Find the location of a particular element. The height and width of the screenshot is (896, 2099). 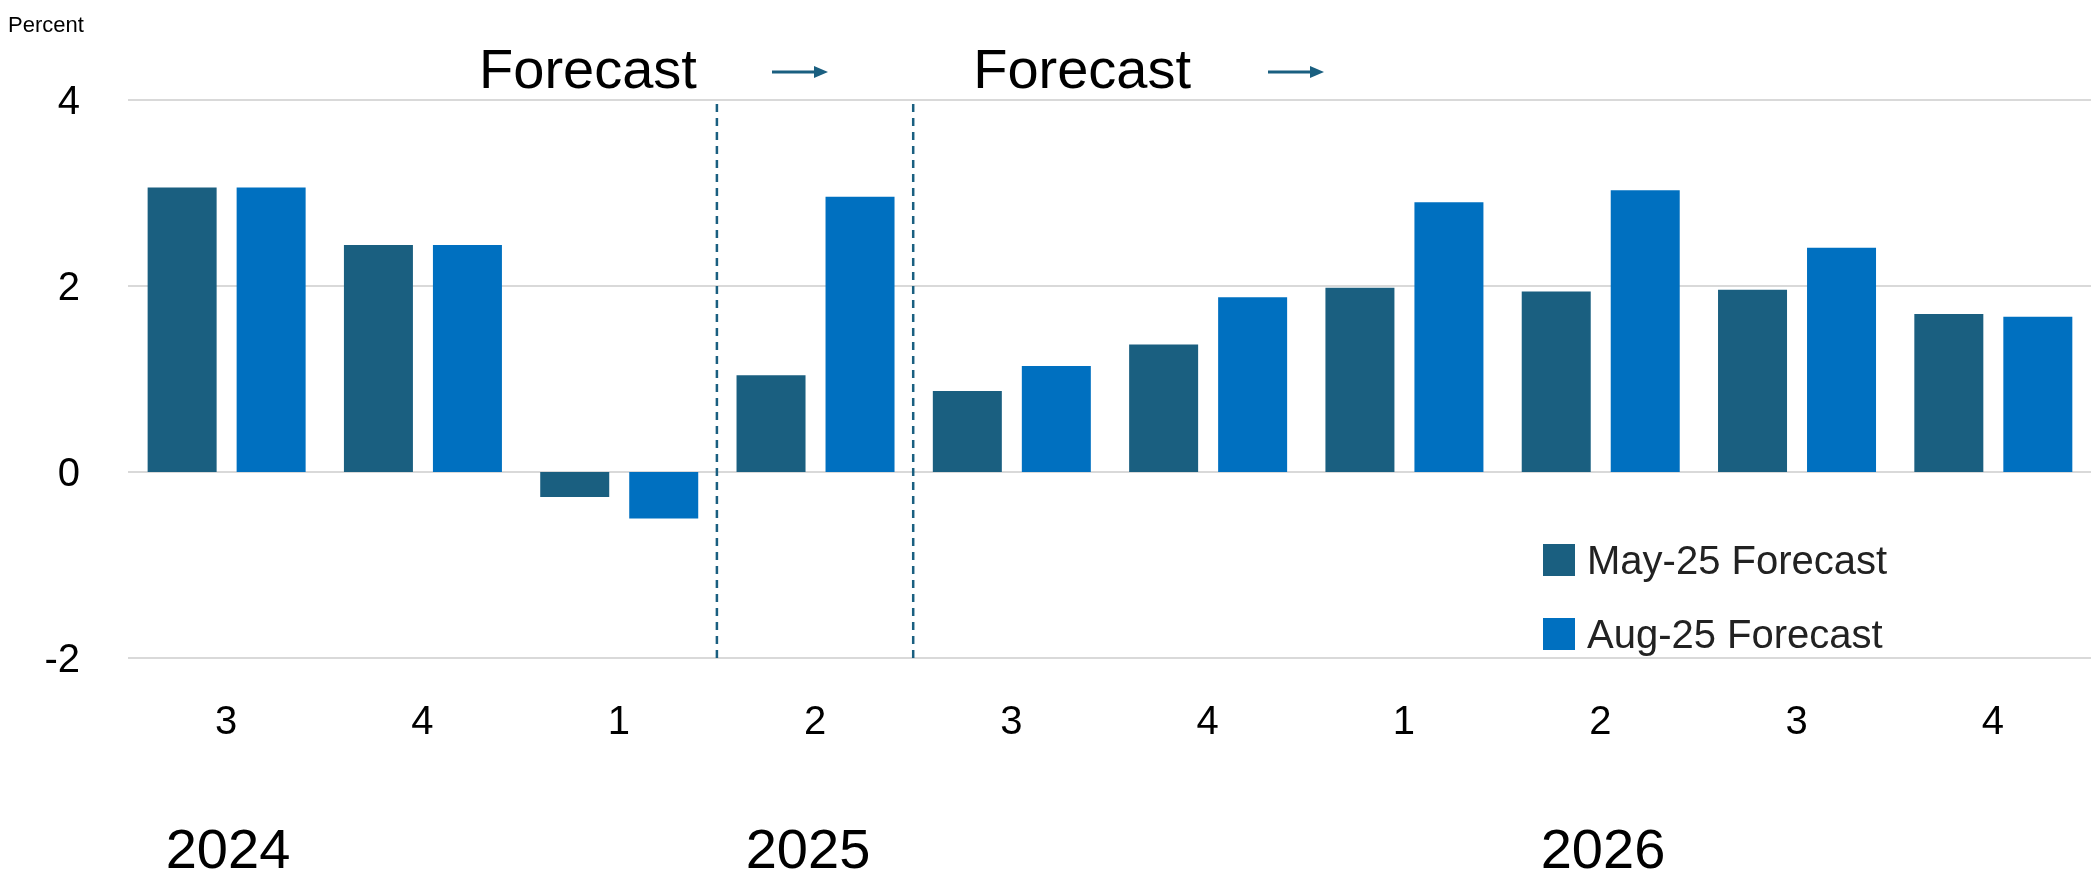

y-tick-label: -2 is located at coordinates (62, 658).